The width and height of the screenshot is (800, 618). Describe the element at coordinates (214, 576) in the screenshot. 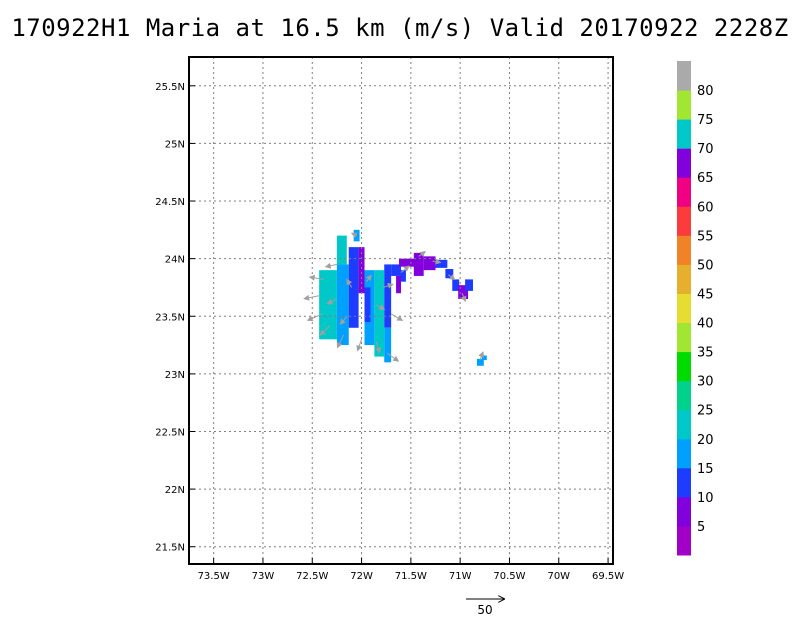

I see `lon-tick-label: 73.5W` at that location.